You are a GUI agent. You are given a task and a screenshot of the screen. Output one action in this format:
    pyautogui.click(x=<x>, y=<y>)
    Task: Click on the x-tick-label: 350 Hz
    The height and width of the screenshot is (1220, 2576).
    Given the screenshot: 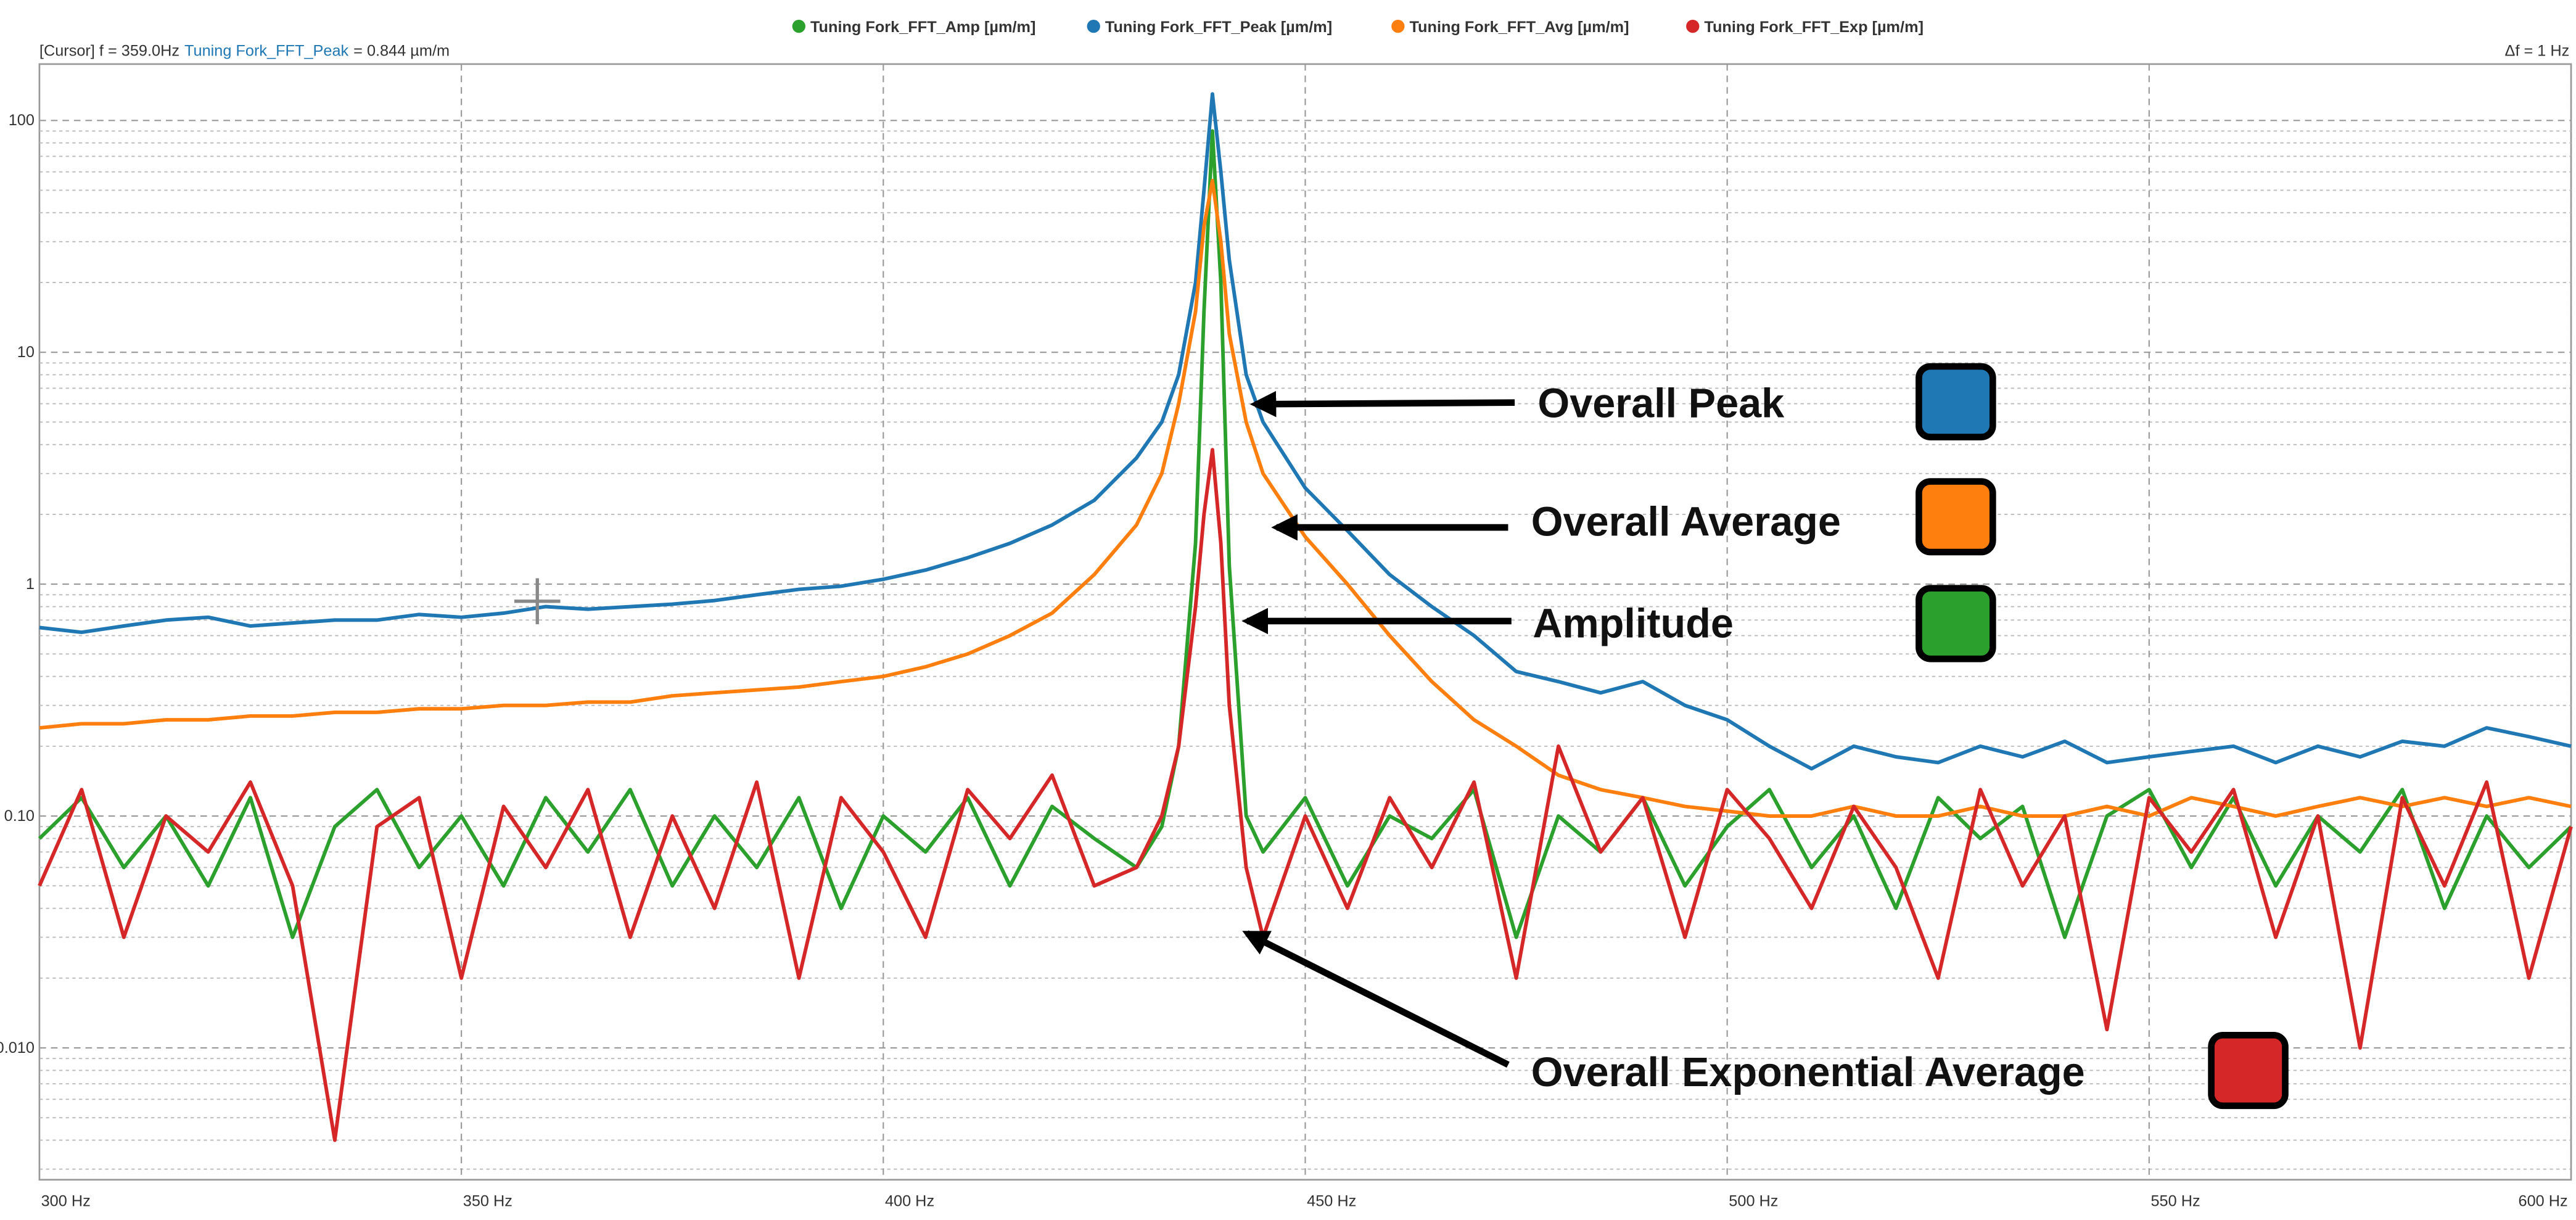 What is the action you would take?
    pyautogui.click(x=487, y=1201)
    